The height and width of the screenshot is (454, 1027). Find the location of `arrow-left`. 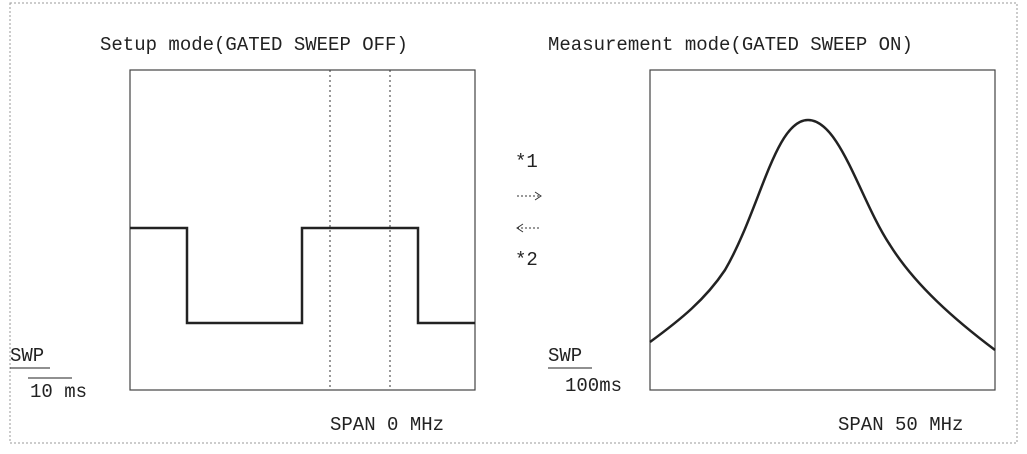

arrow-left is located at coordinates (528, 228).